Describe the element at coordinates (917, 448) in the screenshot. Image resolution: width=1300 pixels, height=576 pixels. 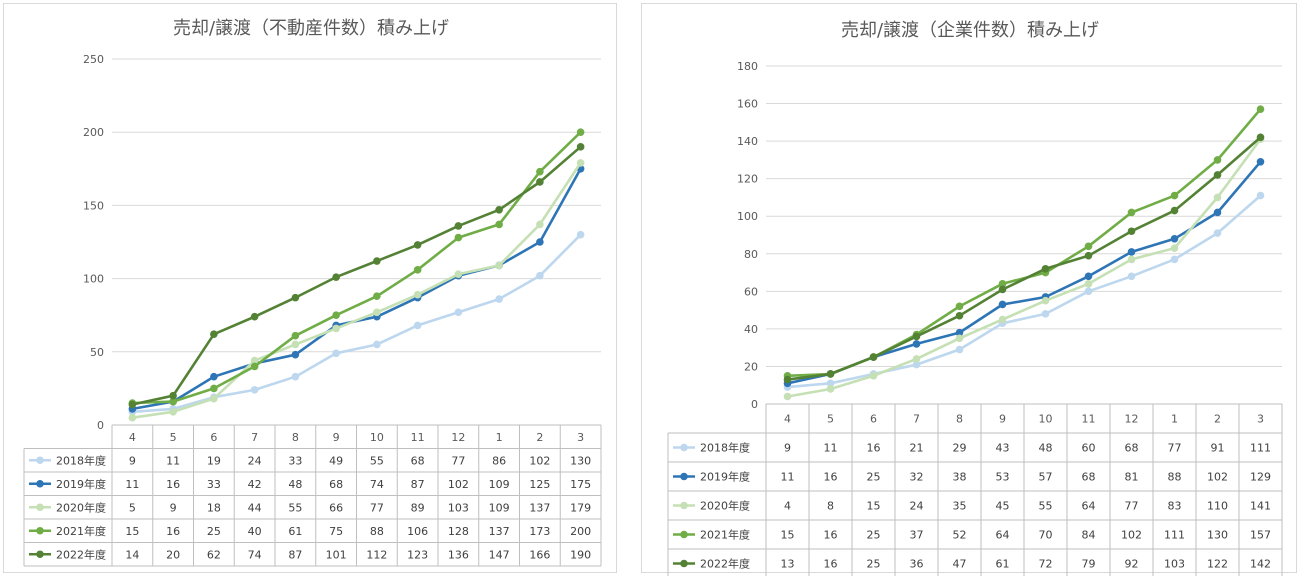
I see `table-value: 21` at that location.